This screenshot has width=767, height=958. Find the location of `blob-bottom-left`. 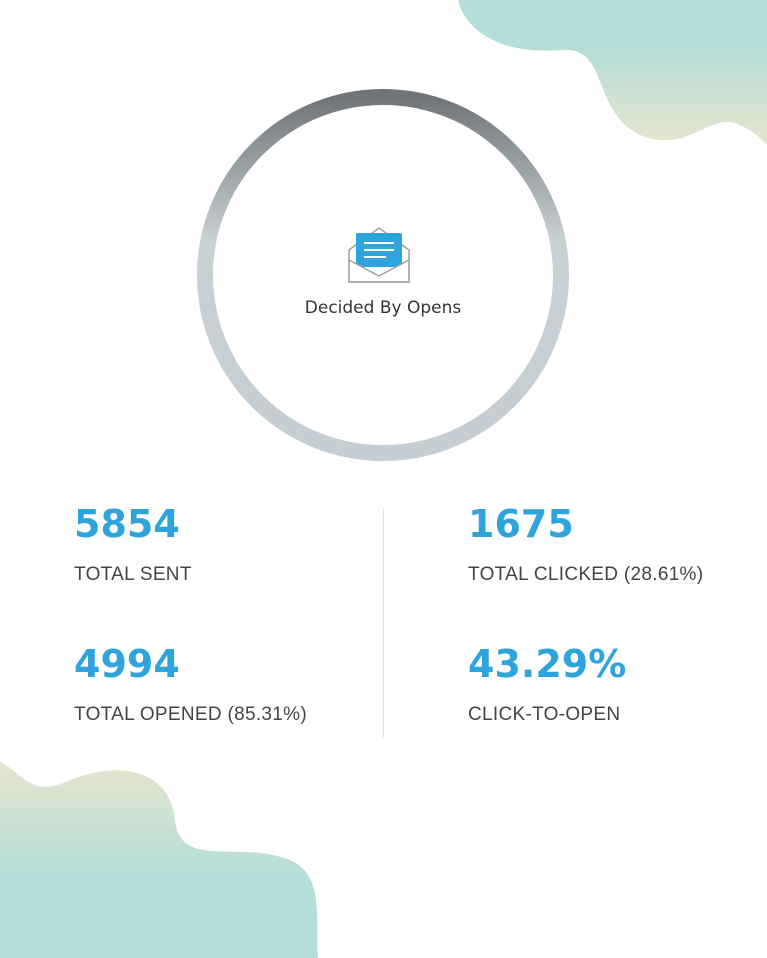

blob-bottom-left is located at coordinates (159, 860).